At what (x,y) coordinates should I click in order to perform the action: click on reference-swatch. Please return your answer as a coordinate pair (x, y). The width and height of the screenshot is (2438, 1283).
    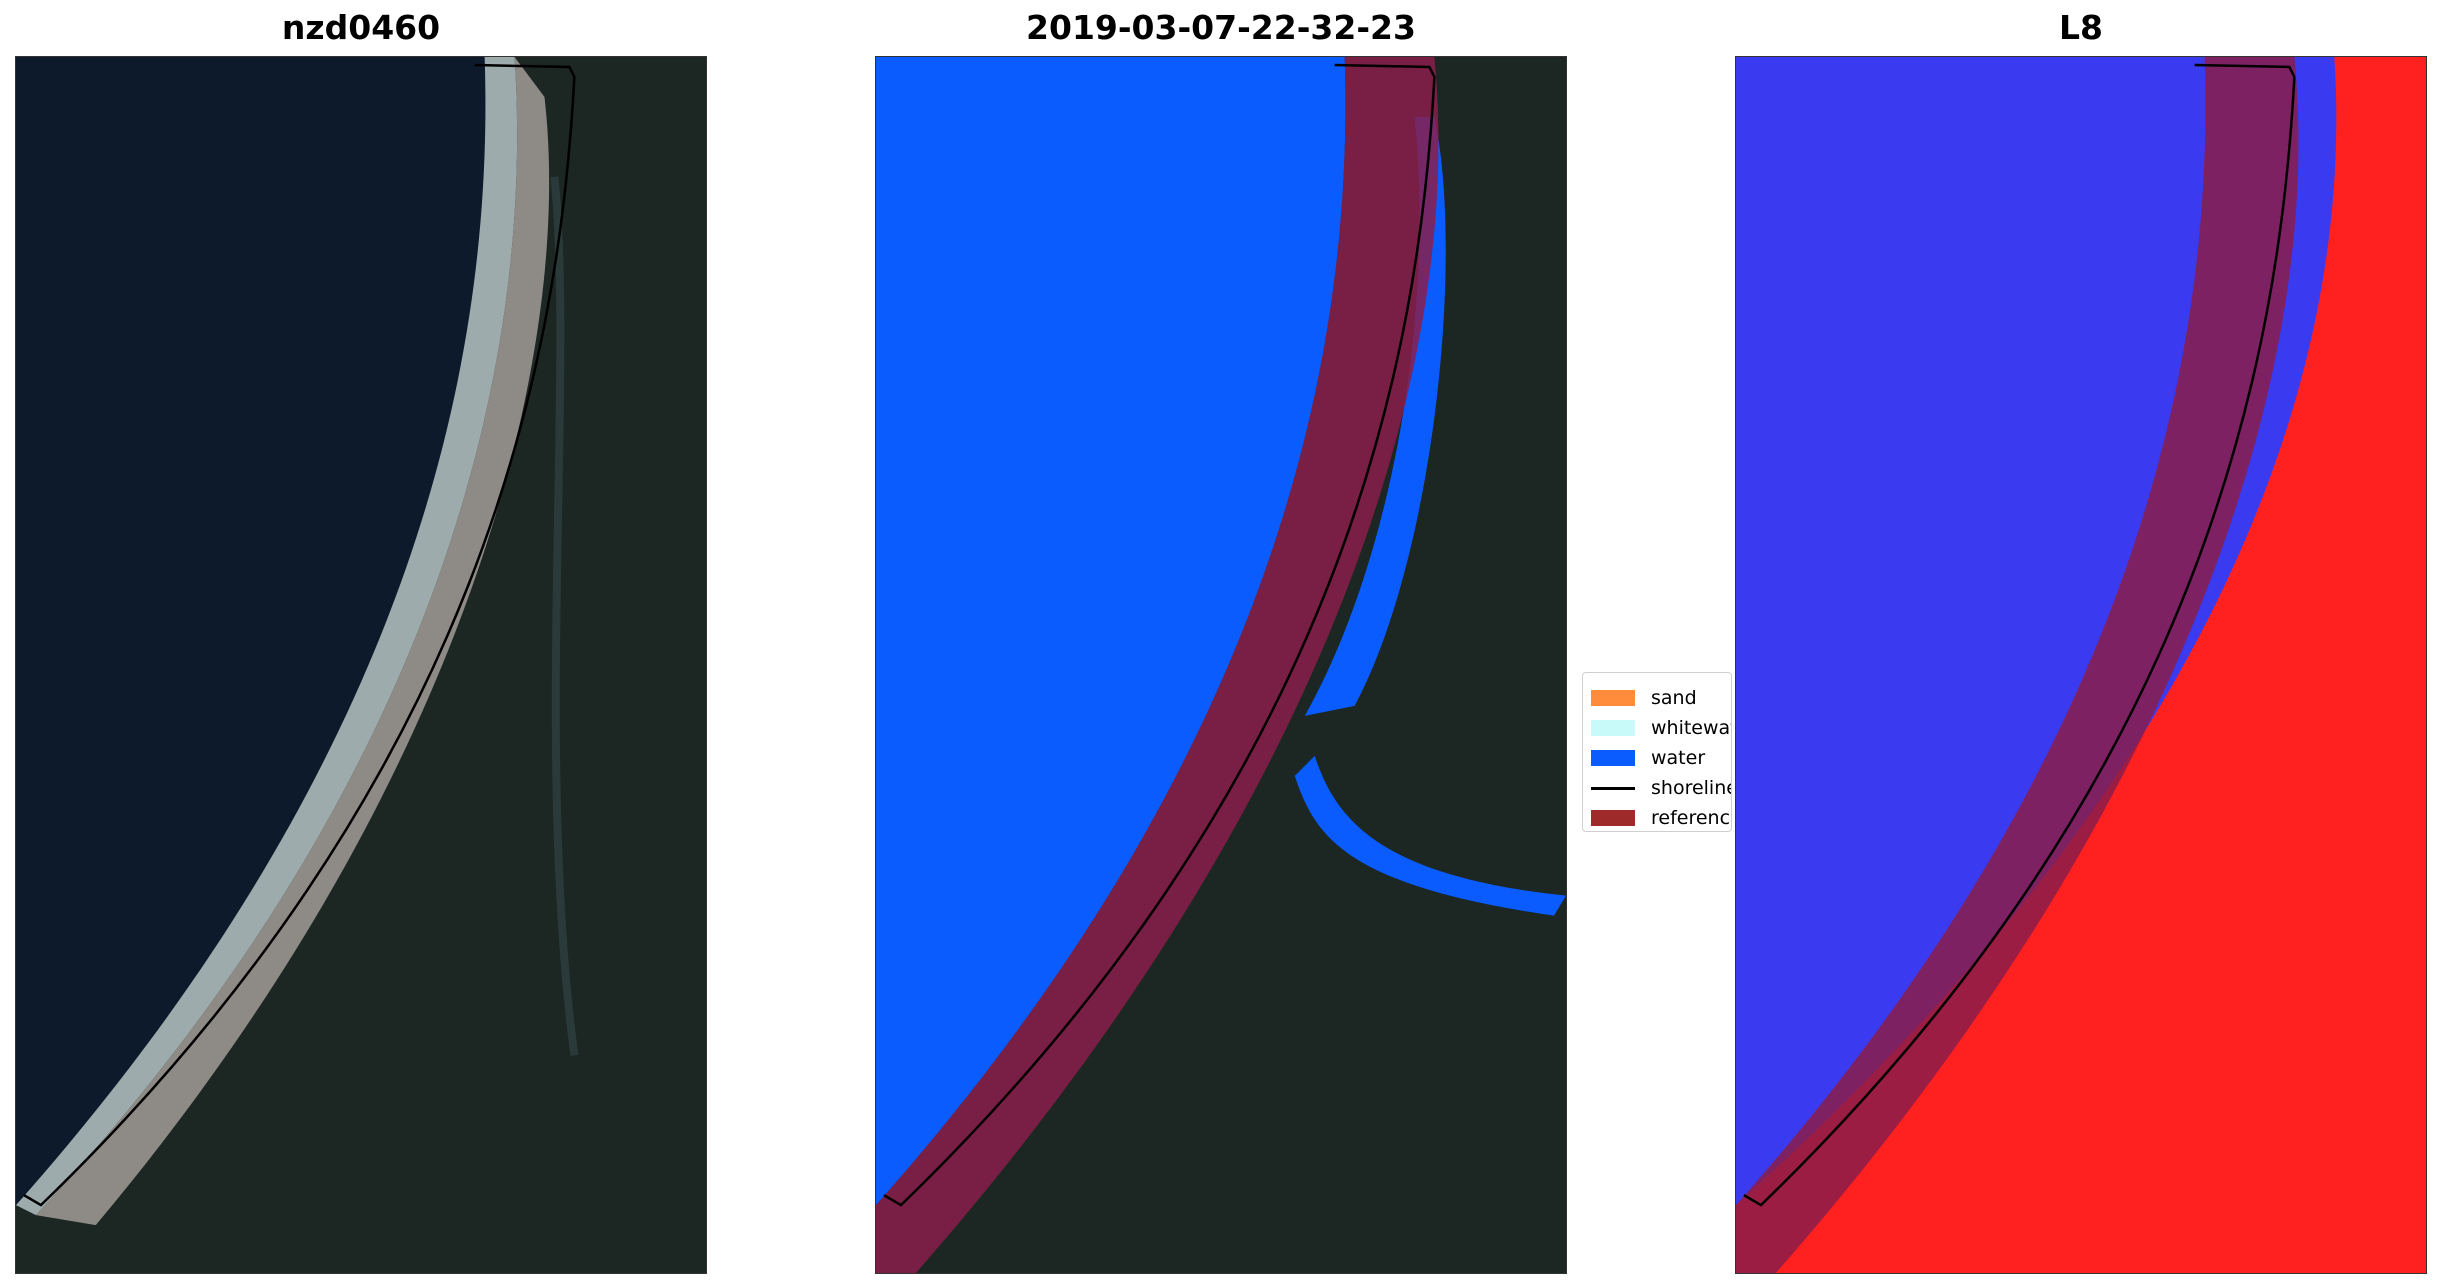
    Looking at the image, I should click on (1613, 818).